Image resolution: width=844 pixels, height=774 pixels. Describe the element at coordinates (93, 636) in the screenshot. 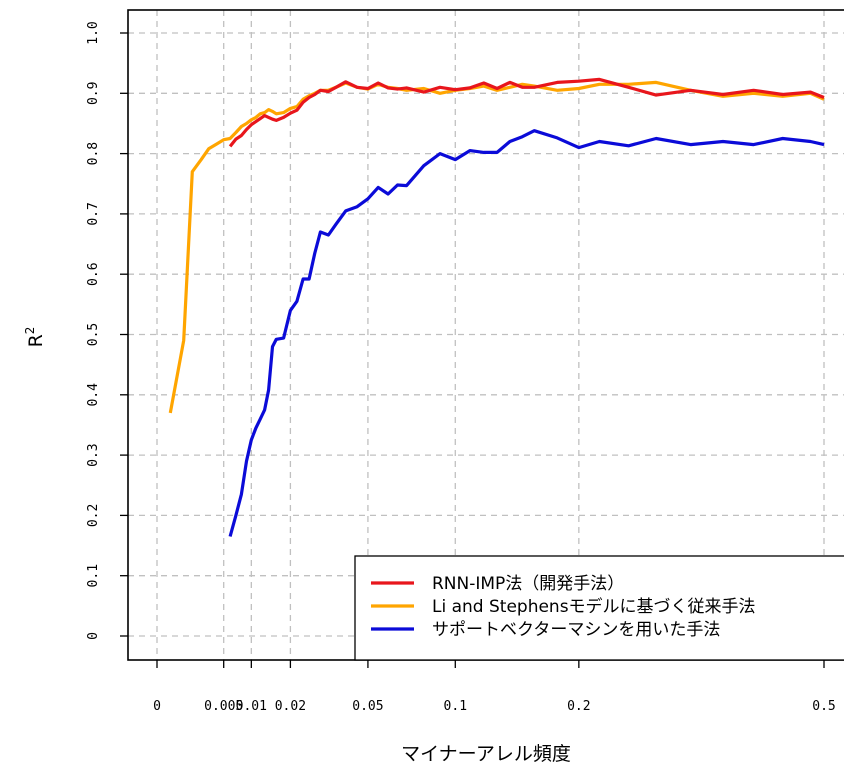

I see `y-tick-label: 0` at that location.